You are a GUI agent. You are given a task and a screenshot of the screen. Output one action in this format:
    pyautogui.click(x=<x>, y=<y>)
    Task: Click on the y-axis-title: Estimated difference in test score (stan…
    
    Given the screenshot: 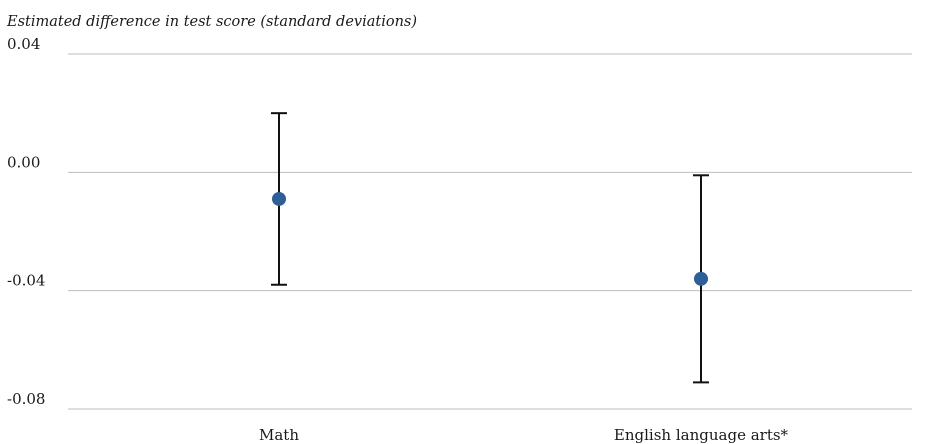 What is the action you would take?
    pyautogui.click(x=211, y=22)
    